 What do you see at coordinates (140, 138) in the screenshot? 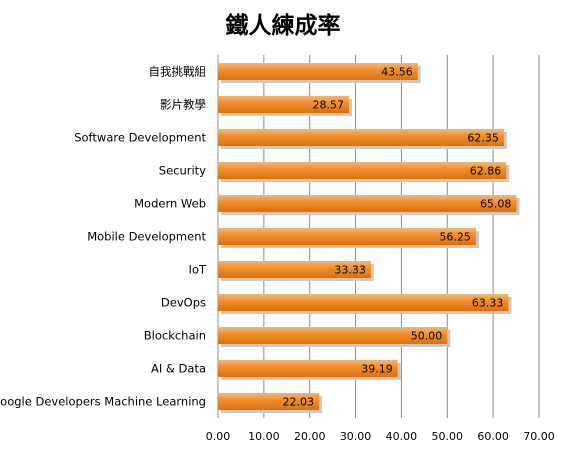
I see `category-label: Software Development` at bounding box center [140, 138].